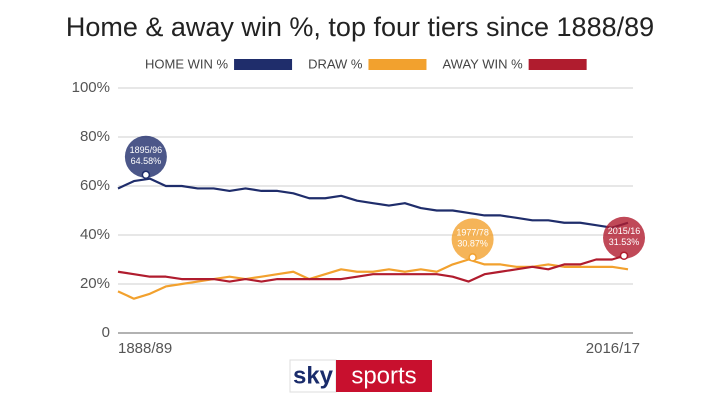 This screenshot has width=720, height=405. Describe the element at coordinates (95, 283) in the screenshot. I see `y-tick-label: 20%` at that location.